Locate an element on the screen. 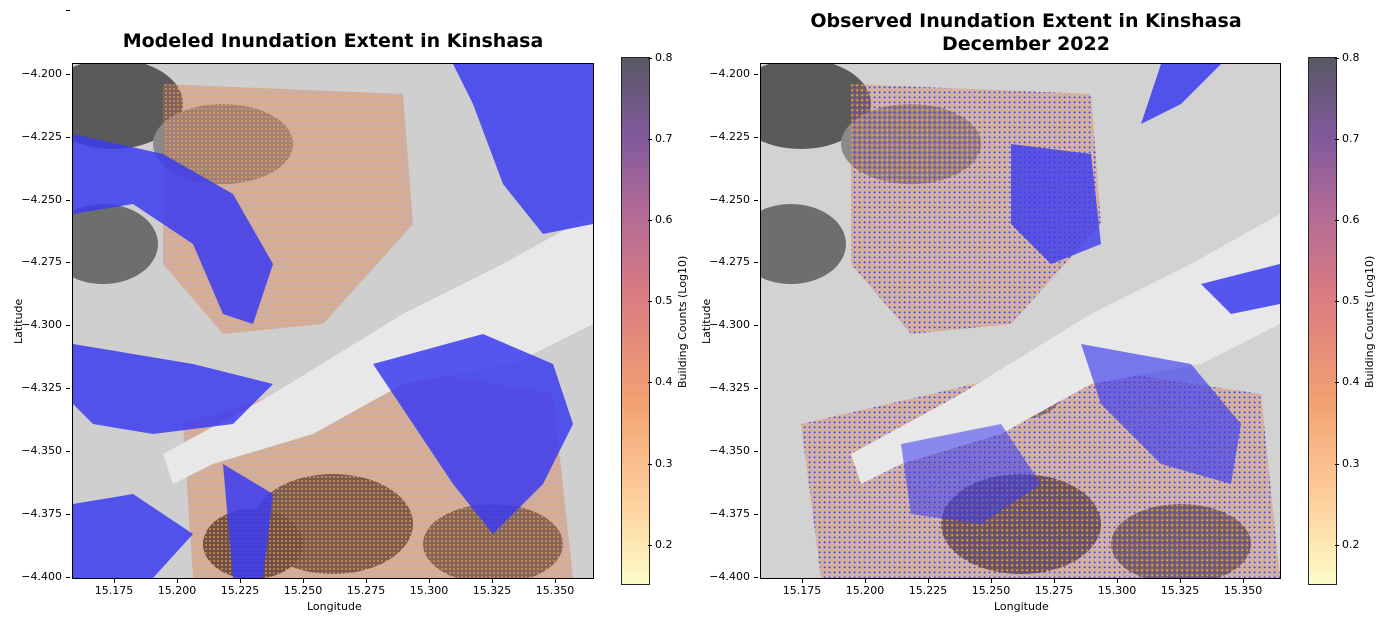  left-map-title: Modeled Inundation Extent in Kinshasa is located at coordinates (333, 41).